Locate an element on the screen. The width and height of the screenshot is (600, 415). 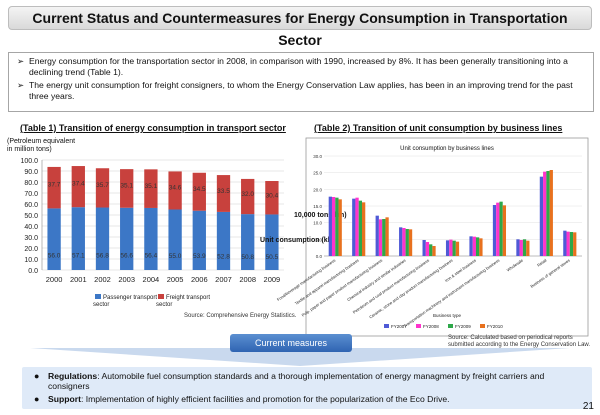
y-tick-label: 40.0 is located at coordinates (31, 227).